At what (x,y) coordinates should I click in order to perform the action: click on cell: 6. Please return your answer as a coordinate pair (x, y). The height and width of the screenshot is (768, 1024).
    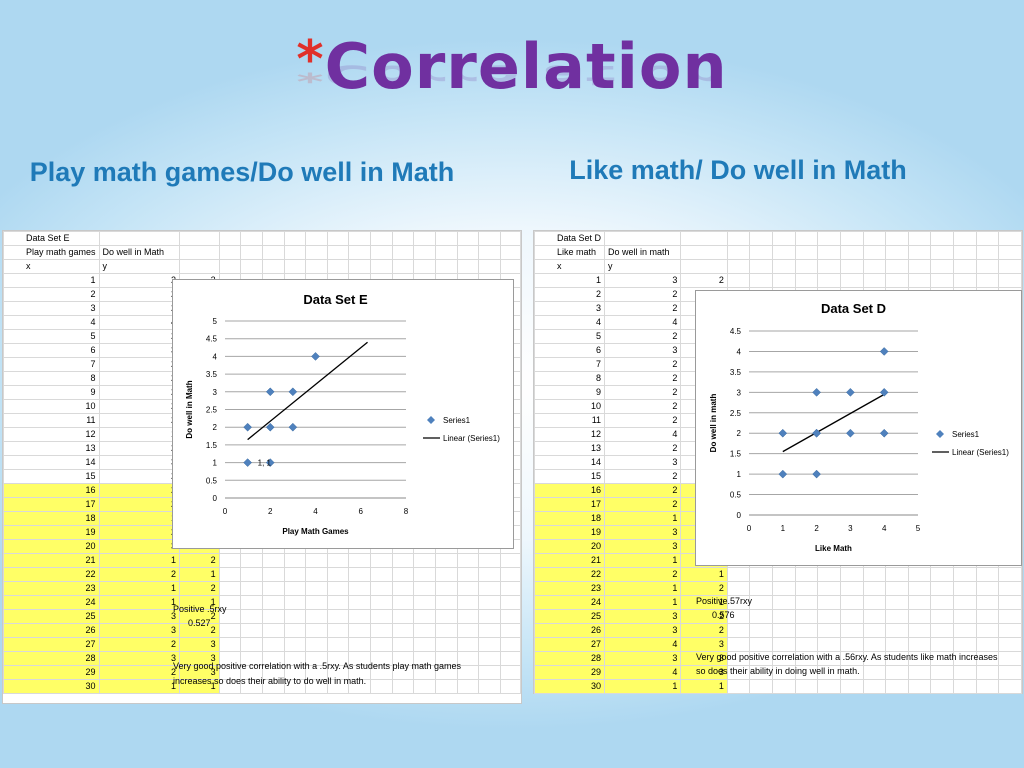
    Looking at the image, I should click on (569, 350).